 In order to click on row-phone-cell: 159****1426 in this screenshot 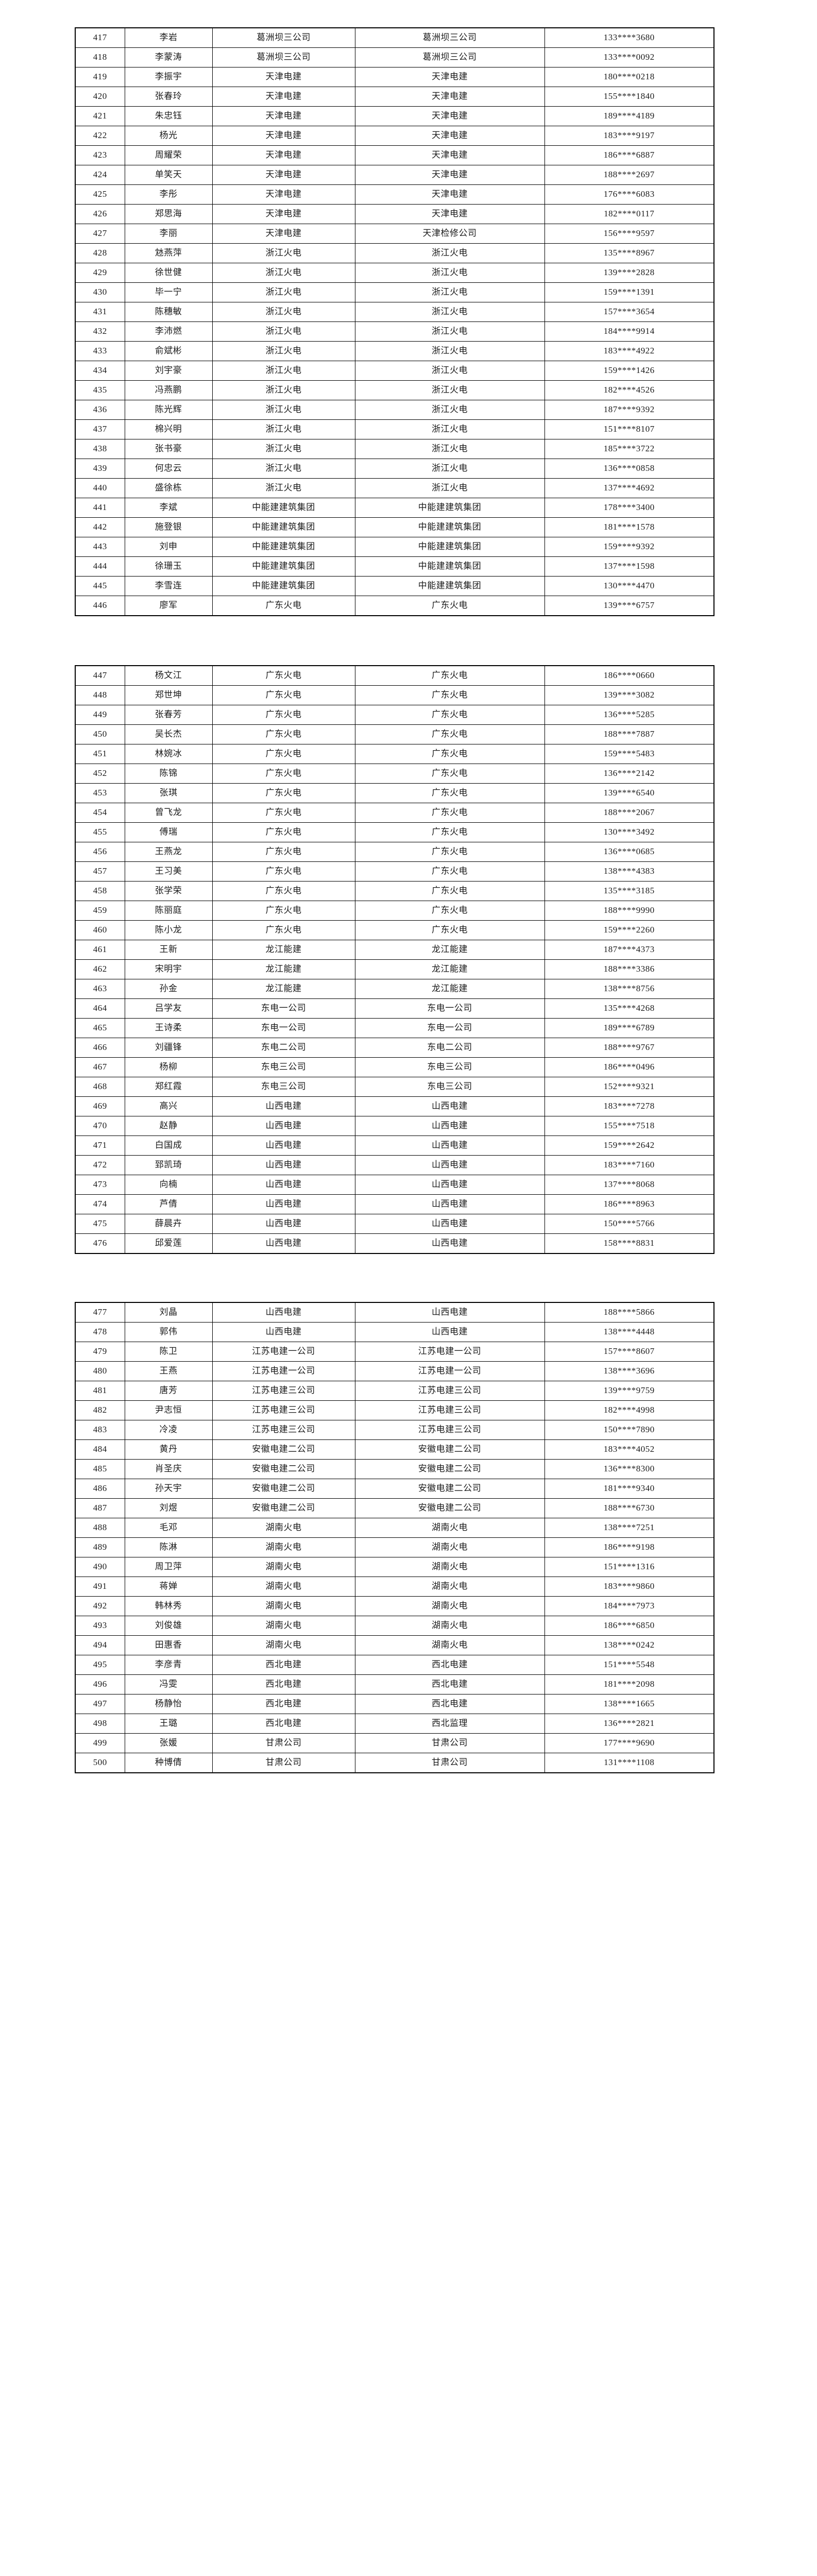, I will do `click(629, 371)`.